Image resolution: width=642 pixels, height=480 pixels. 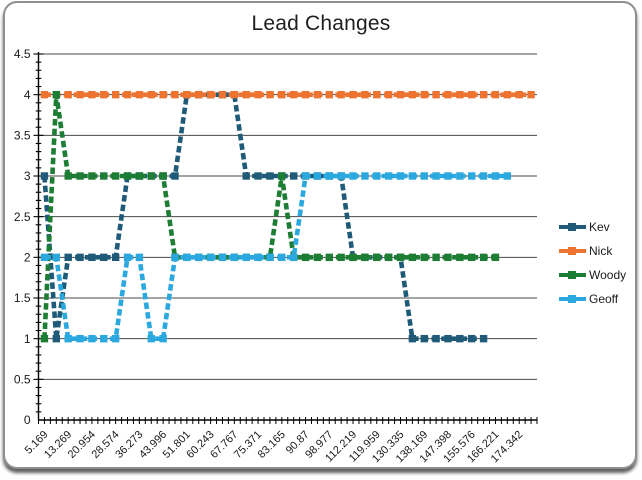 I want to click on legend-swatch-nick, so click(x=572, y=251).